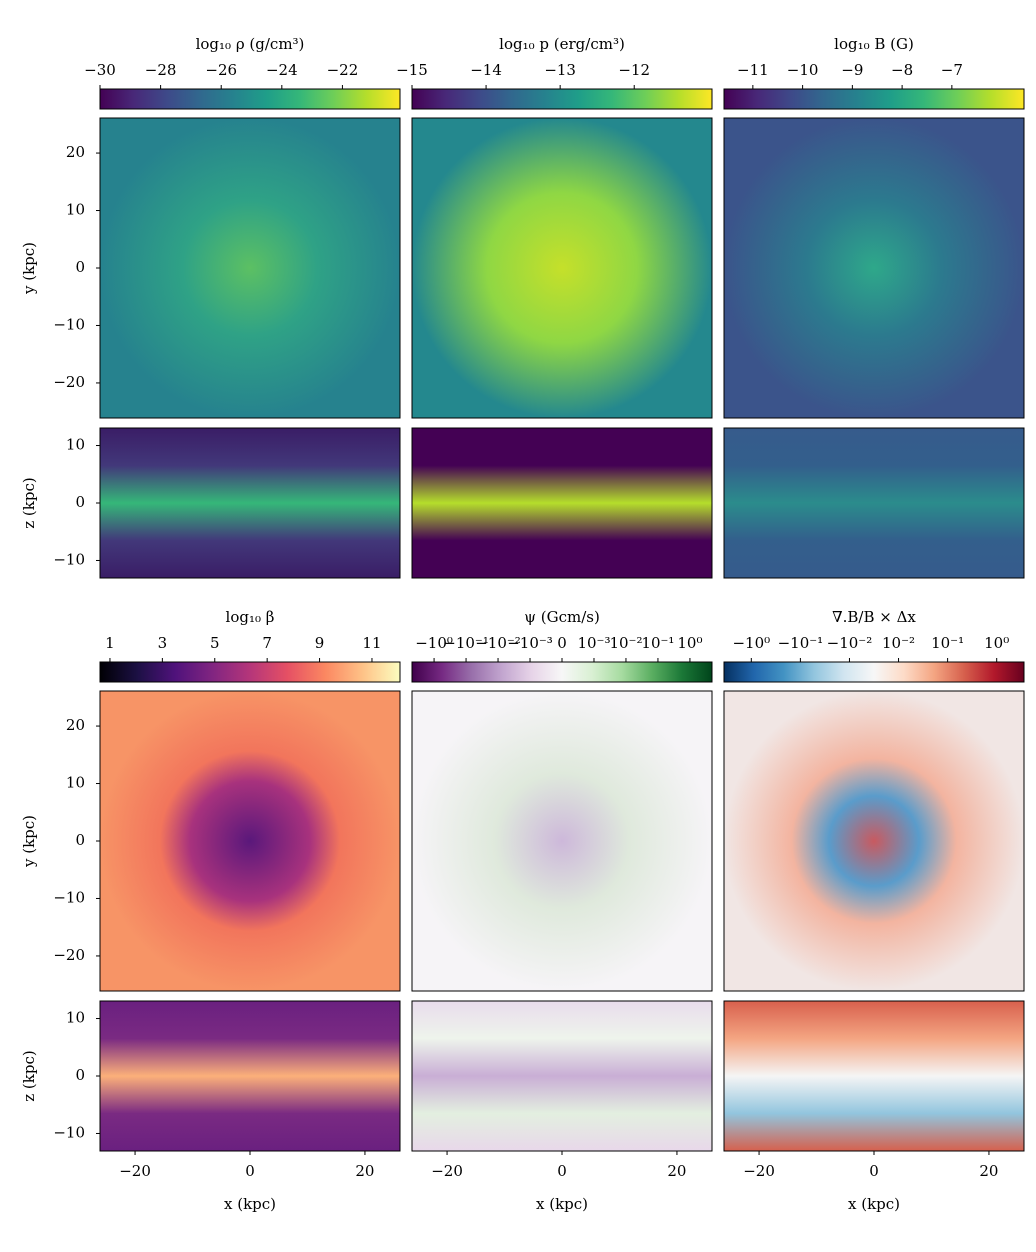  Describe the element at coordinates (562, 617) in the screenshot. I see `colorbar-label: ψ (Gcm/s)` at that location.